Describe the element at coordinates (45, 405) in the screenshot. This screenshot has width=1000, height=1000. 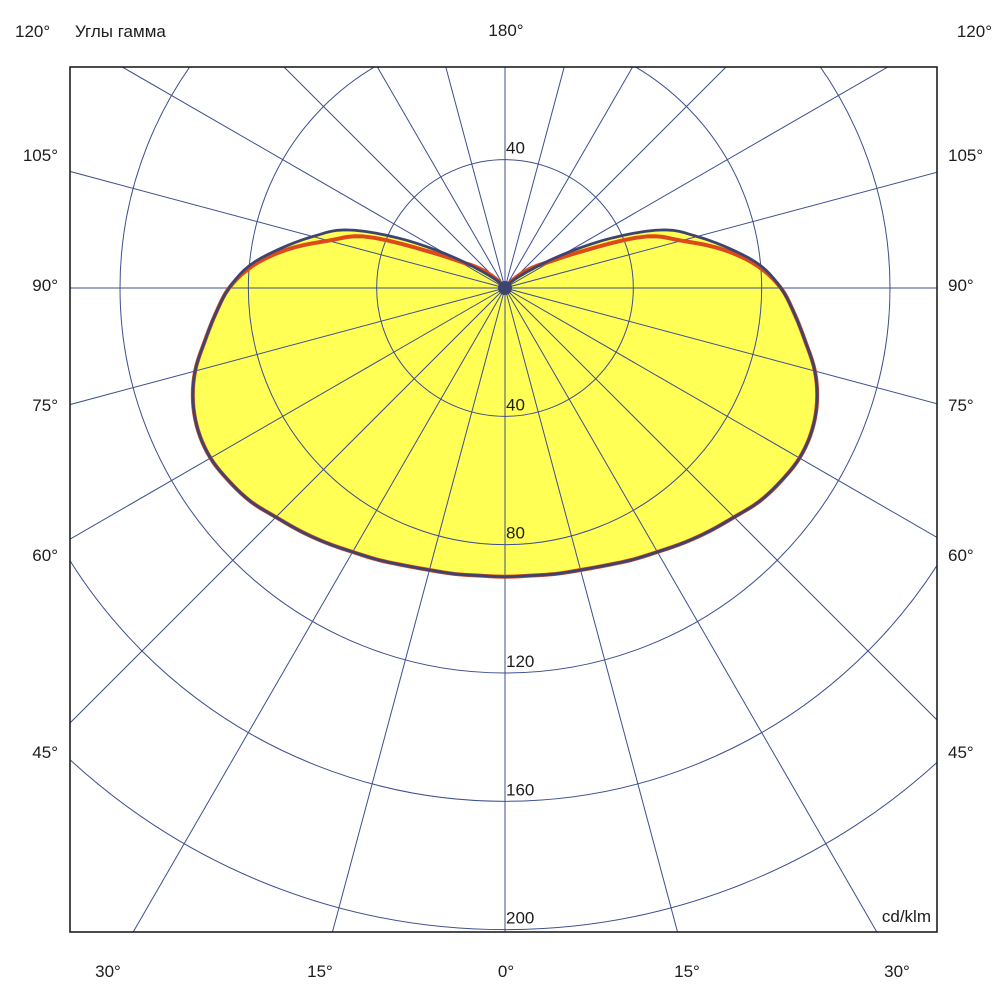
I see `gamma-label-left-75°: 75°` at that location.